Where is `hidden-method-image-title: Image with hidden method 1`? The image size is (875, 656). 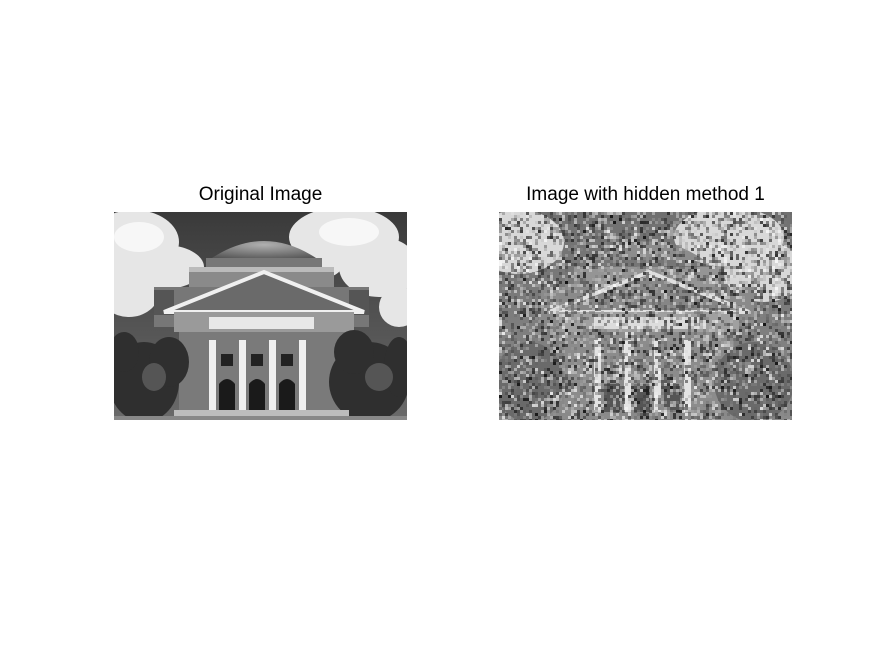 hidden-method-image-title: Image with hidden method 1 is located at coordinates (645, 194).